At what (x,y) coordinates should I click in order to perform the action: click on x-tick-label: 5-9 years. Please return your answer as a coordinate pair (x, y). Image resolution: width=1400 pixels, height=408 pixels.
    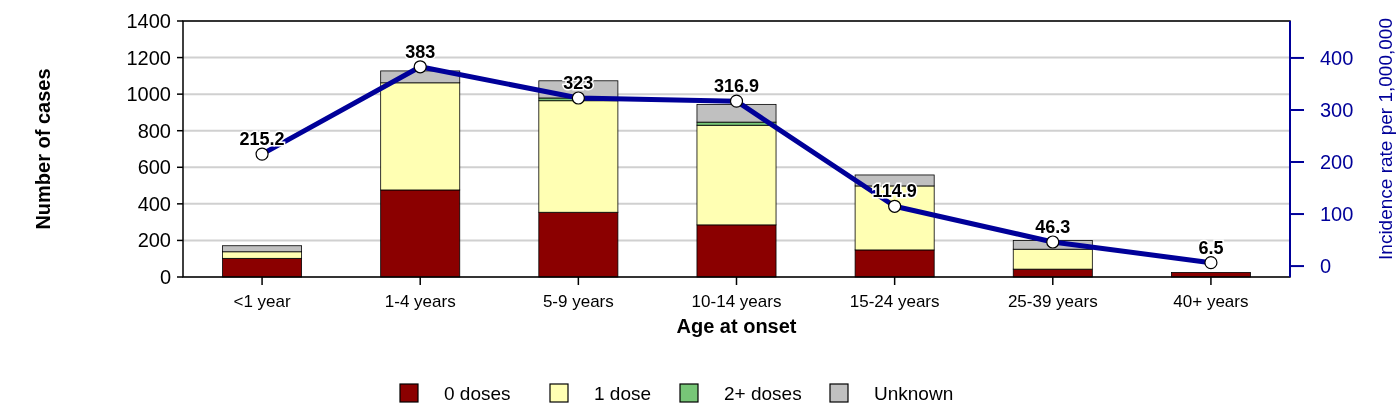
    Looking at the image, I should click on (578, 301).